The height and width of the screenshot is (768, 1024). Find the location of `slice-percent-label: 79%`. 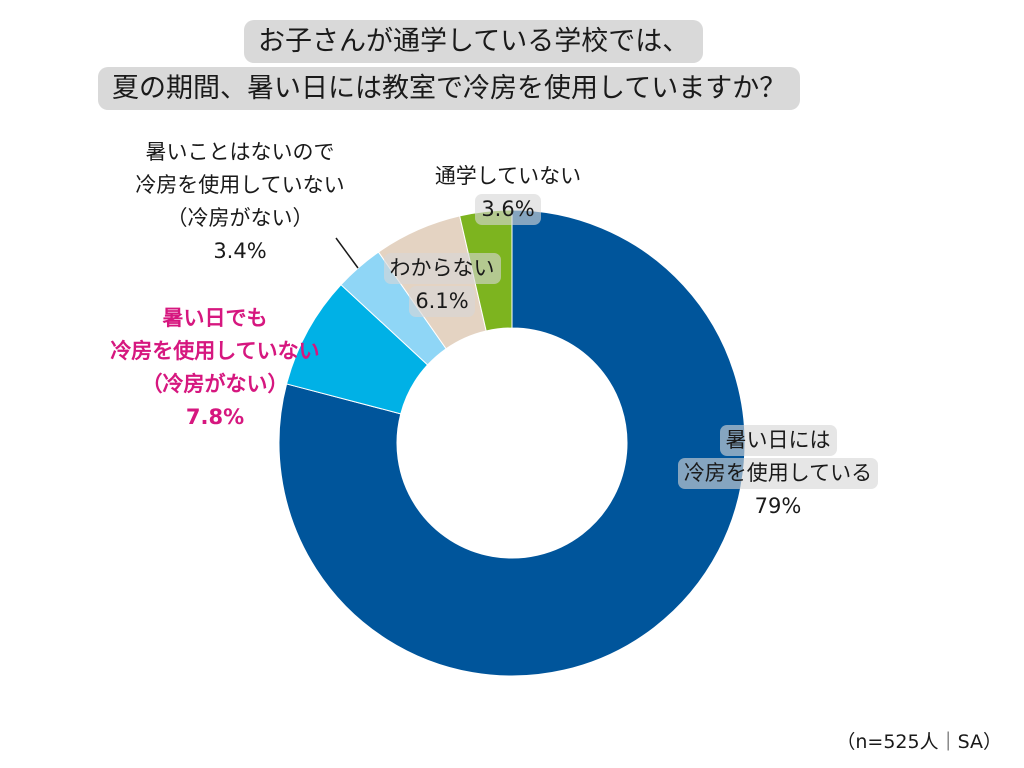

slice-percent-label: 79% is located at coordinates (778, 506).